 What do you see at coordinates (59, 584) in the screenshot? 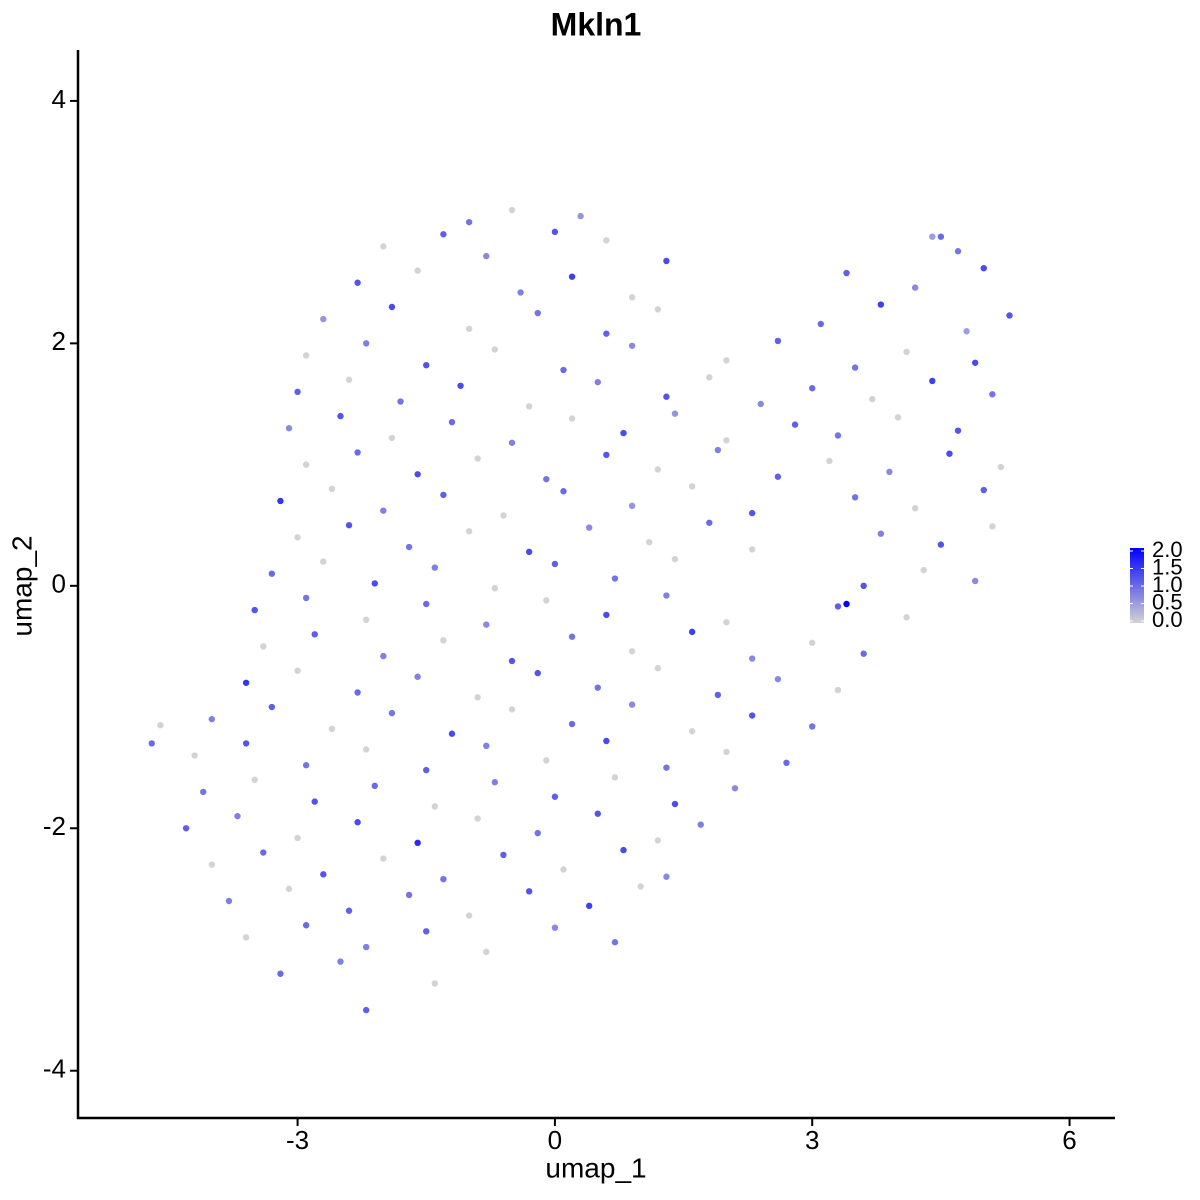
I see `y-tick-label: 0` at bounding box center [59, 584].